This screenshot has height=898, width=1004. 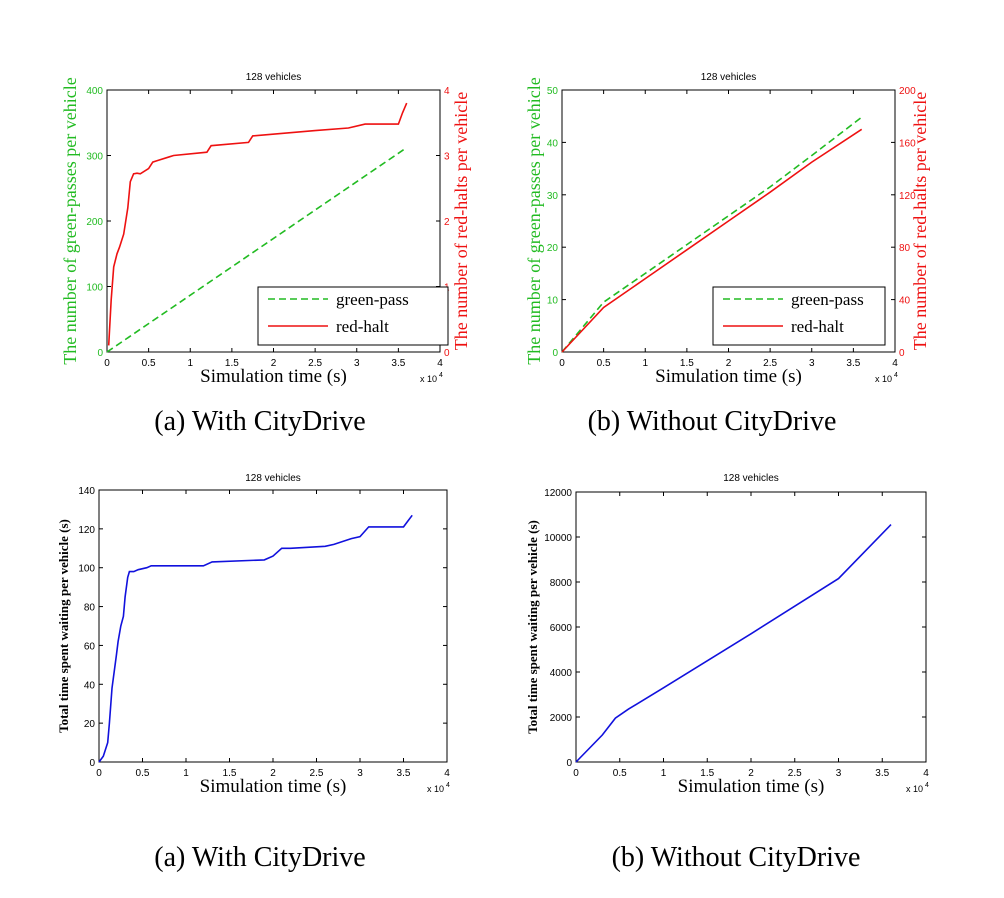 What do you see at coordinates (558, 493) in the screenshot?
I see `y-tick-label-left: 12000` at bounding box center [558, 493].